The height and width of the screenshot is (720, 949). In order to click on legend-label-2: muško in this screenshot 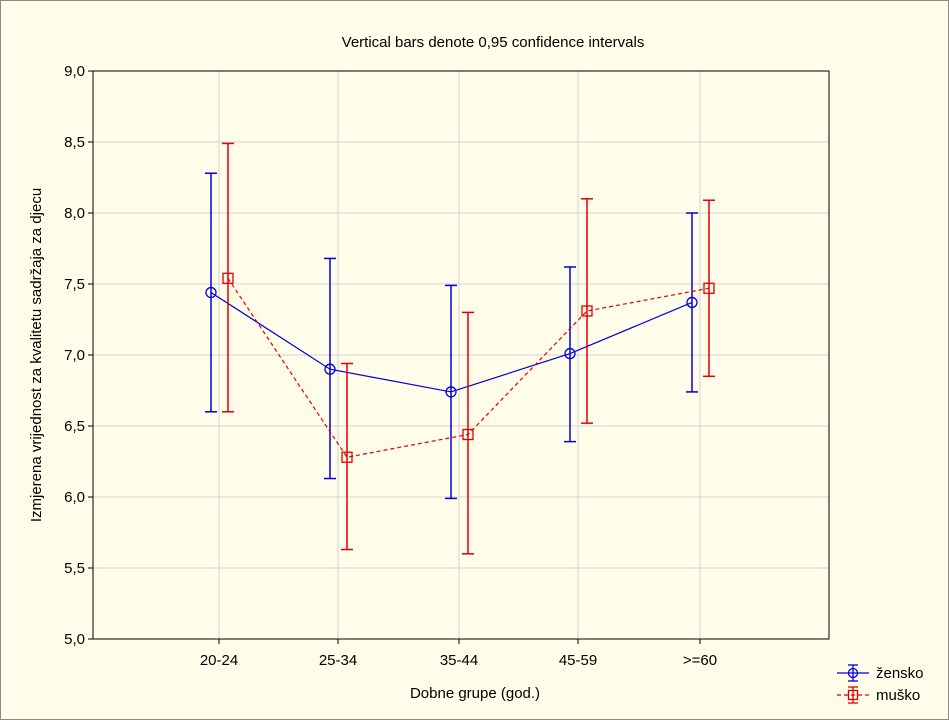, I will do `click(898, 695)`.